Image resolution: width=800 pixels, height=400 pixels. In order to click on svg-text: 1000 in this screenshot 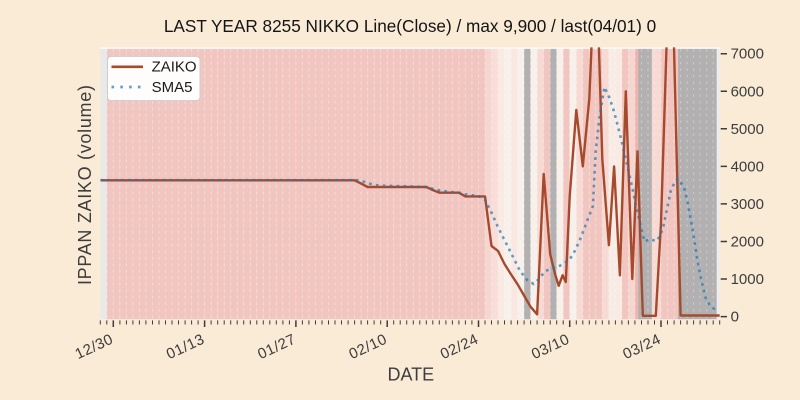, I will do `click(747, 279)`.